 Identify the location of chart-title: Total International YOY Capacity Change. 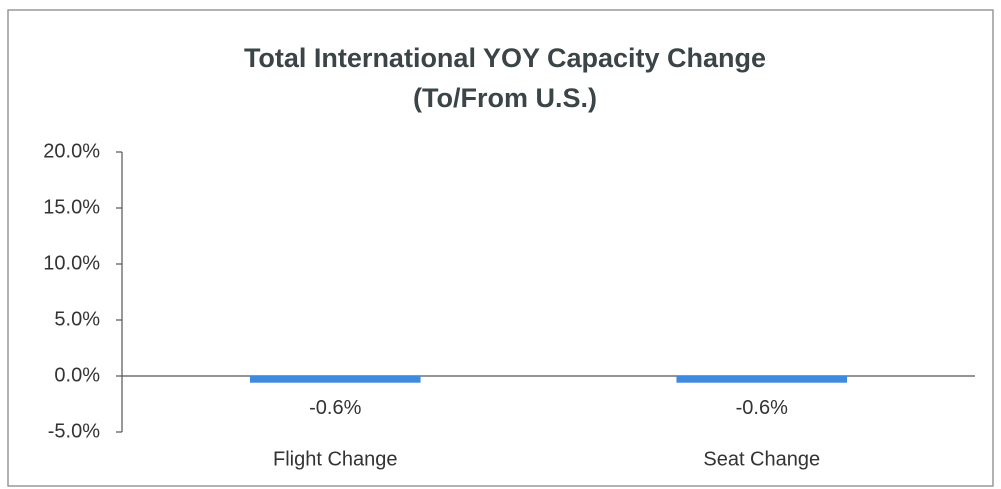
(505, 58).